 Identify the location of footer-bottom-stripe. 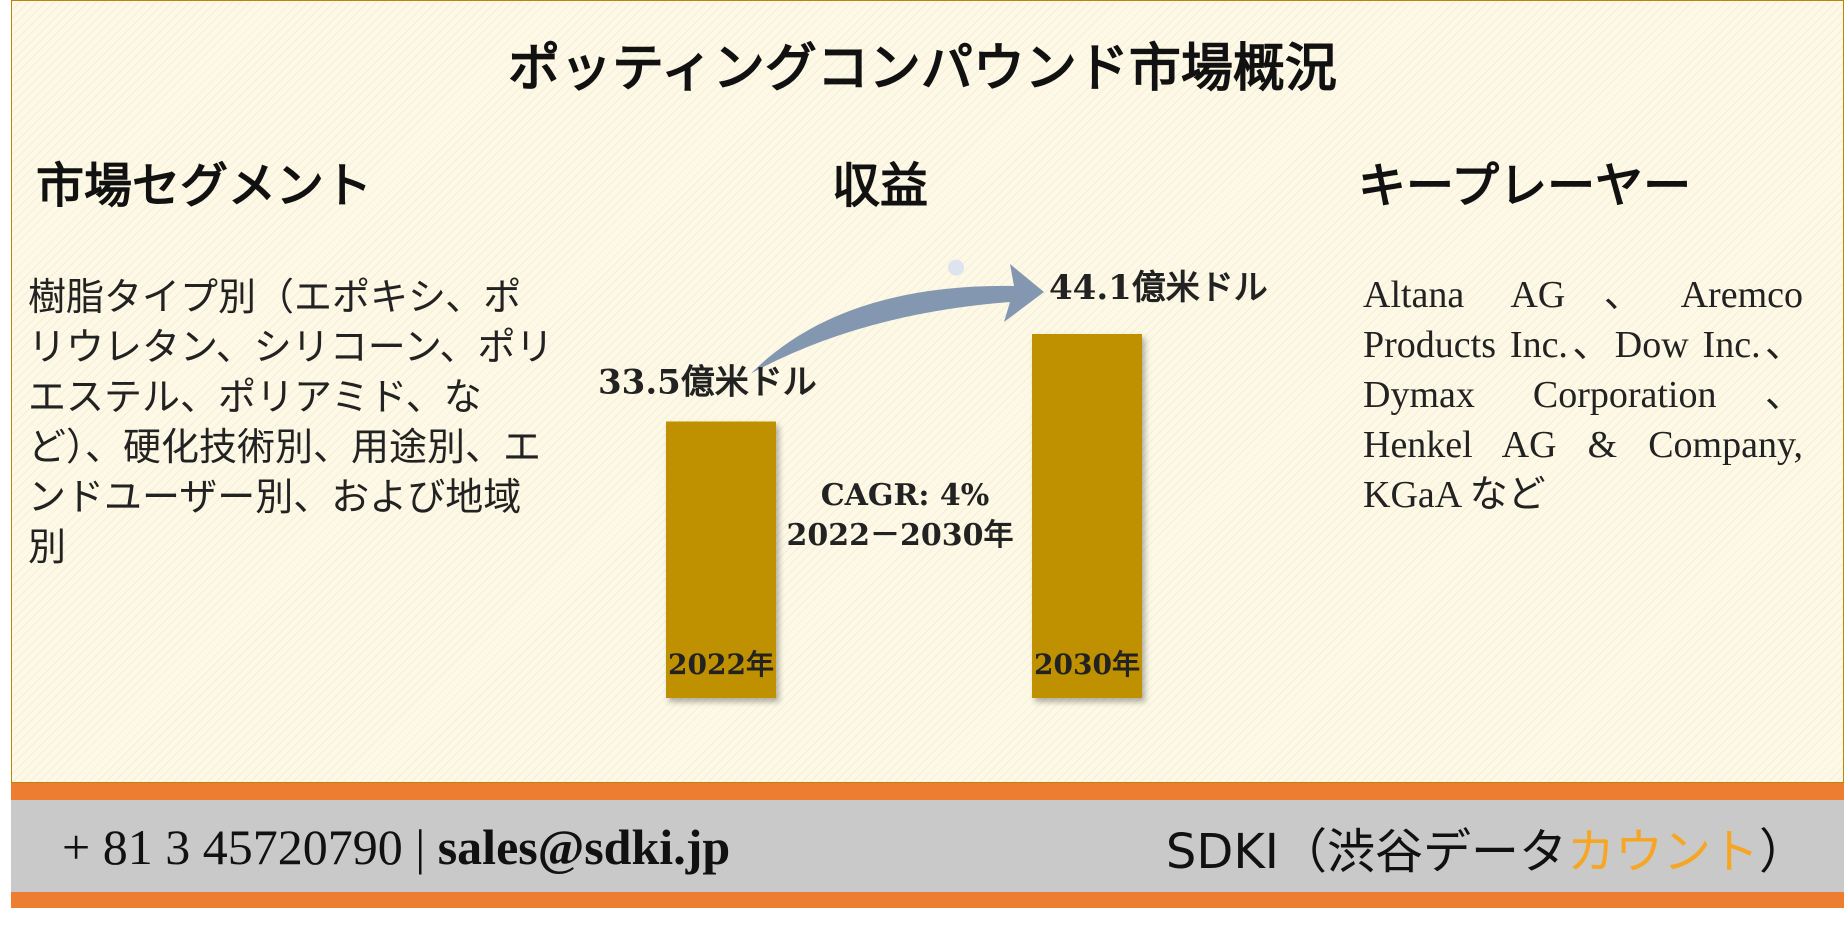
(927, 900).